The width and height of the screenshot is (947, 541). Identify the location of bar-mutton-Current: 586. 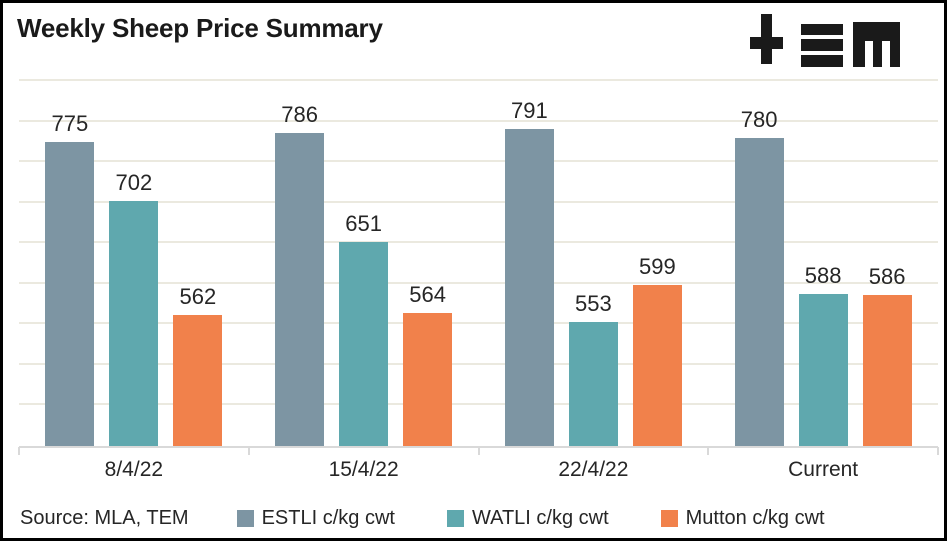
(887, 355).